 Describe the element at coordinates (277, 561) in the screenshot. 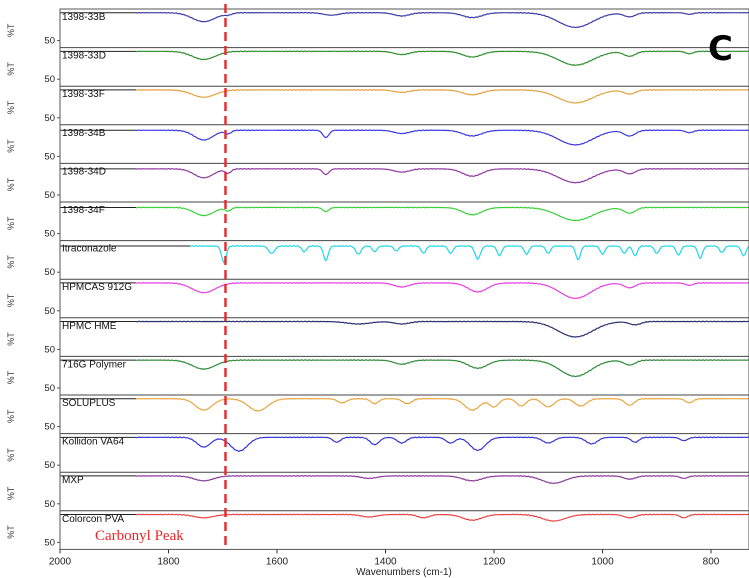

I see `x-tick-label: 1600` at that location.